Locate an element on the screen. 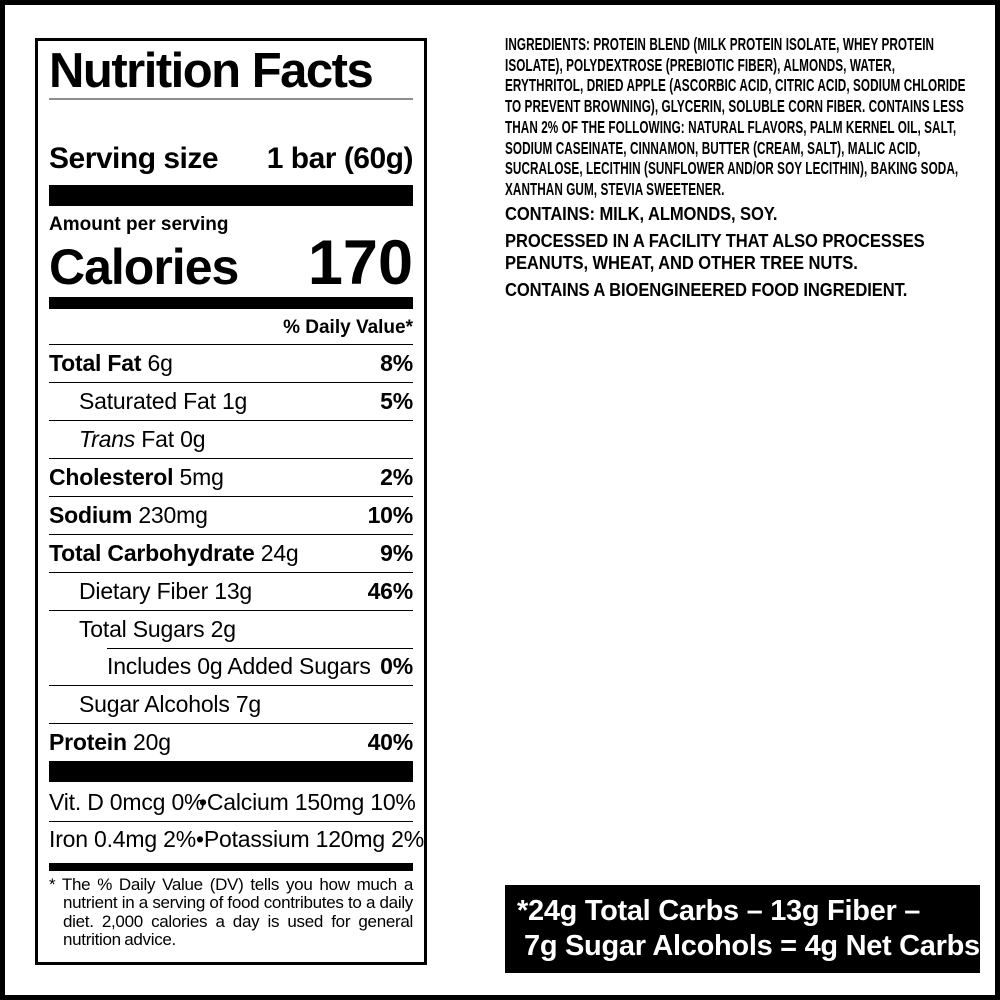 The width and height of the screenshot is (1000, 1000). micronutrient-row: Iron 0.4mg 2% • Potassium 120mg 2% is located at coordinates (236, 839).